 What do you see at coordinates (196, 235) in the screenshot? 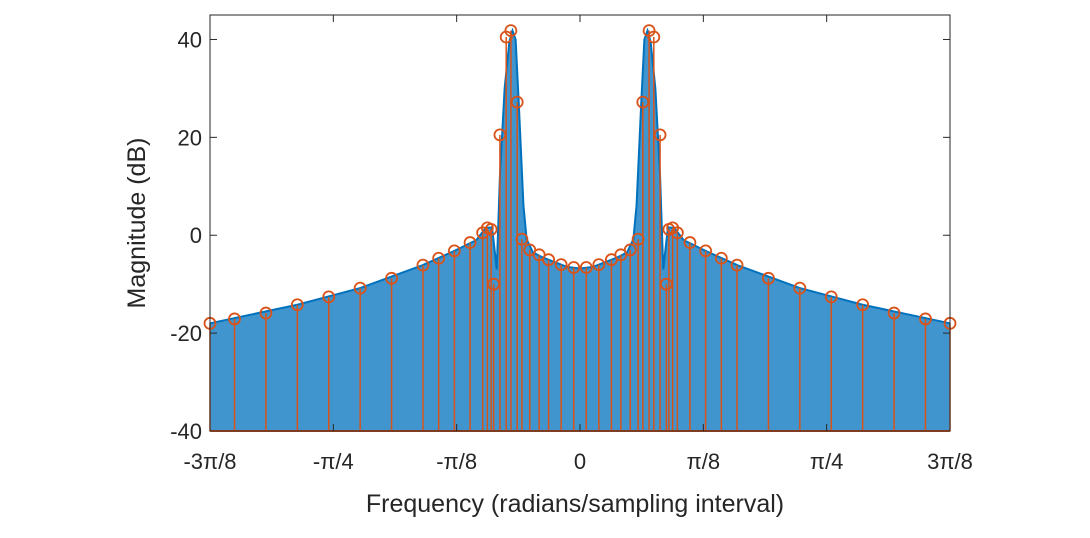
I see `y-tick-label: 0` at bounding box center [196, 235].